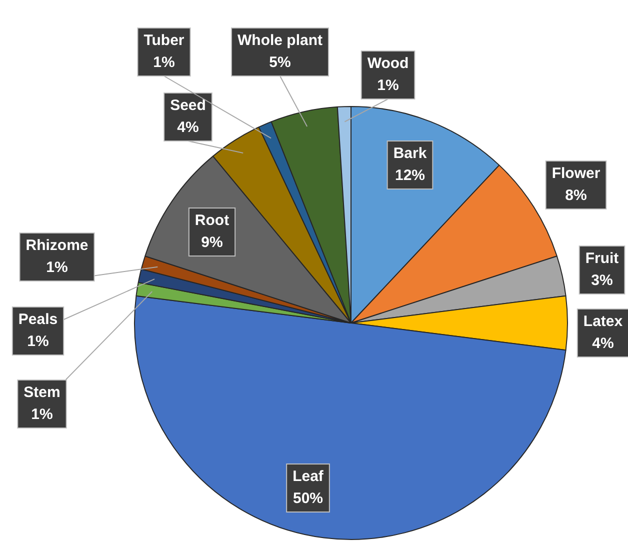 The image size is (628, 542). Describe the element at coordinates (602, 281) in the screenshot. I see `data-label: 3%` at that location.